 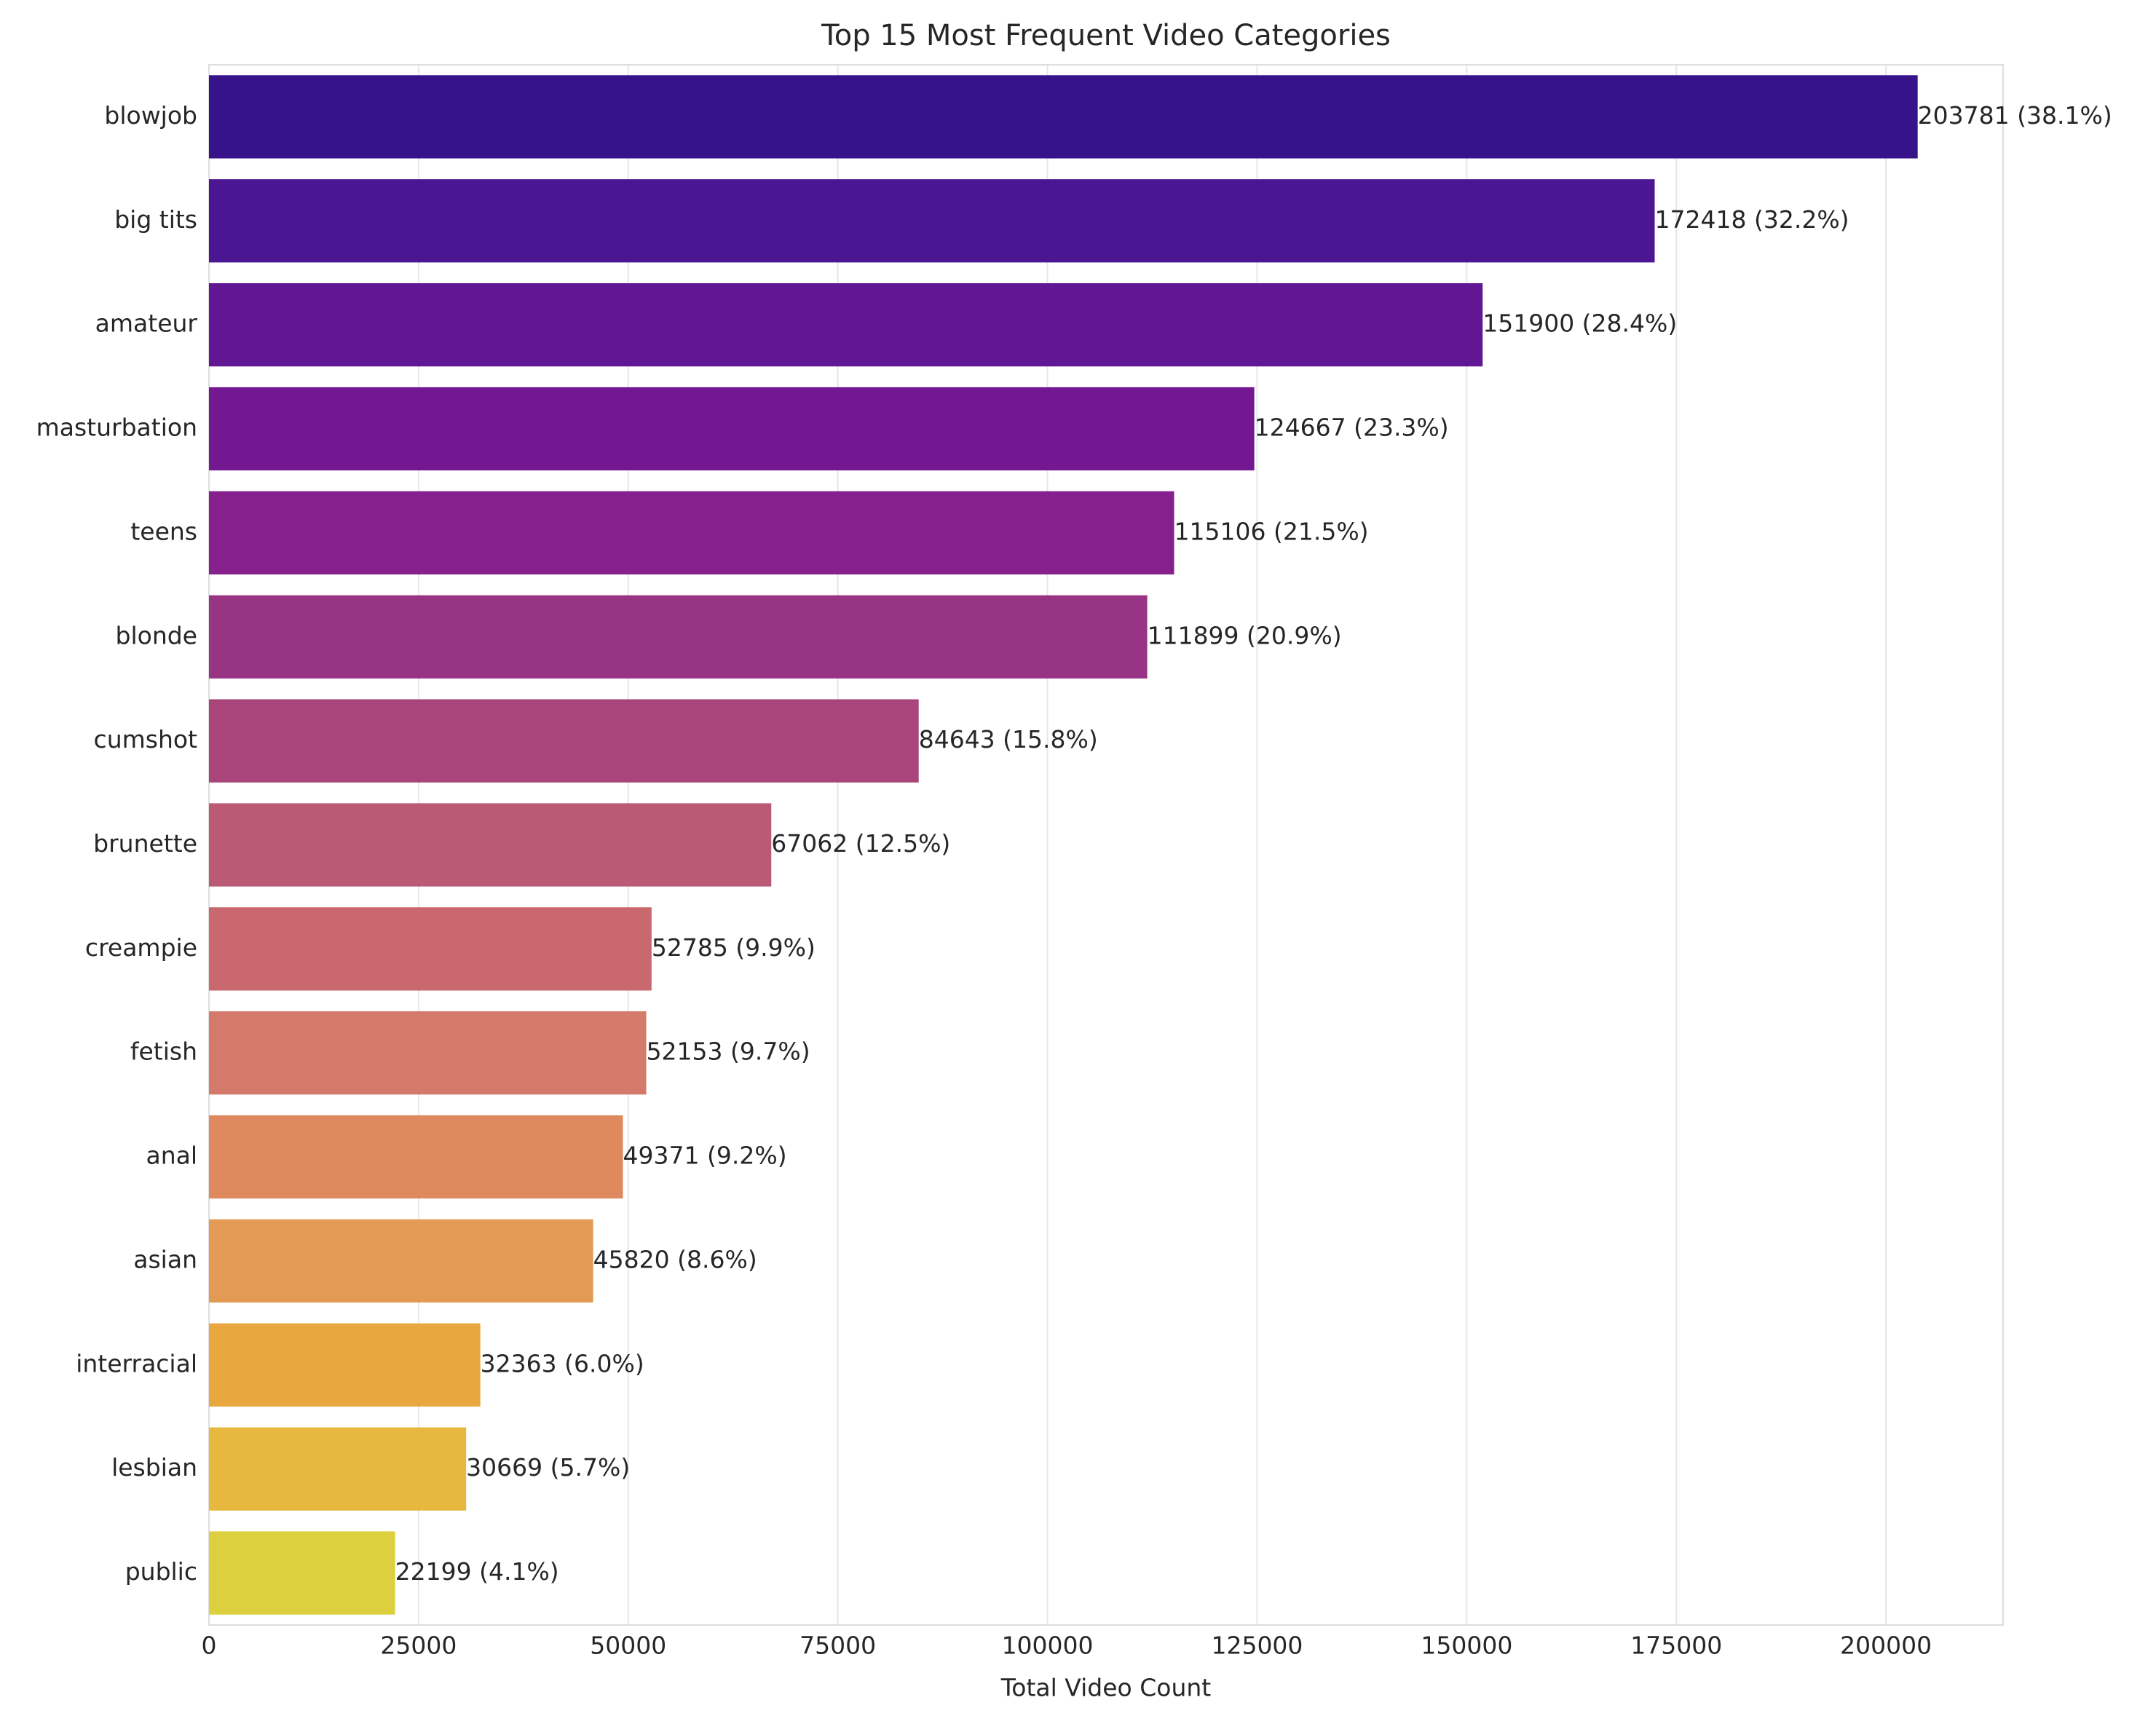 What do you see at coordinates (161, 1571) in the screenshot?
I see `y-tick-label: public` at bounding box center [161, 1571].